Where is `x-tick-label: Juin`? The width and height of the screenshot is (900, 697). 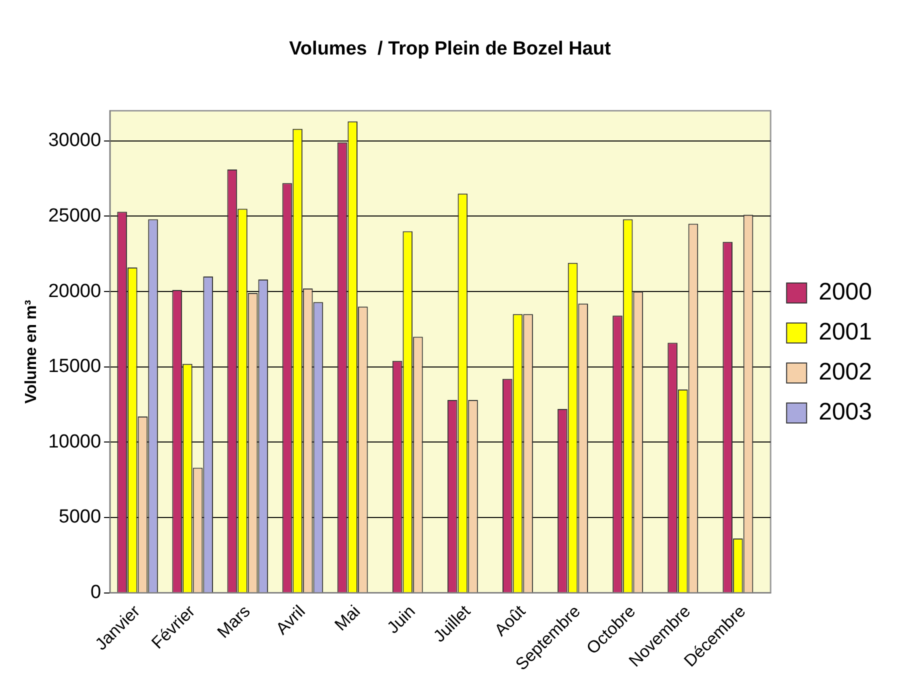 x-tick-label: Juin is located at coordinates (401, 620).